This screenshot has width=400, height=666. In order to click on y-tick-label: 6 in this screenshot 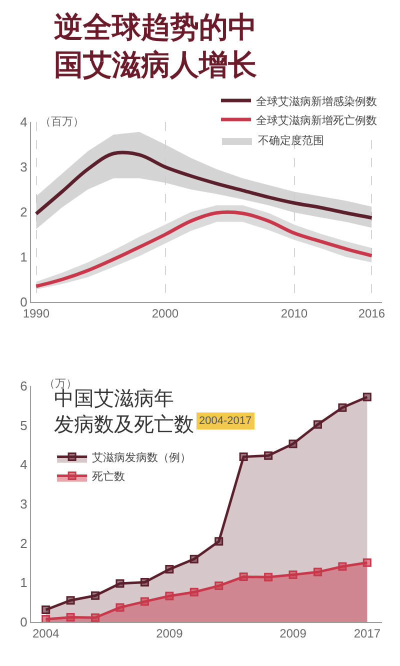, I will do `click(24, 386)`.